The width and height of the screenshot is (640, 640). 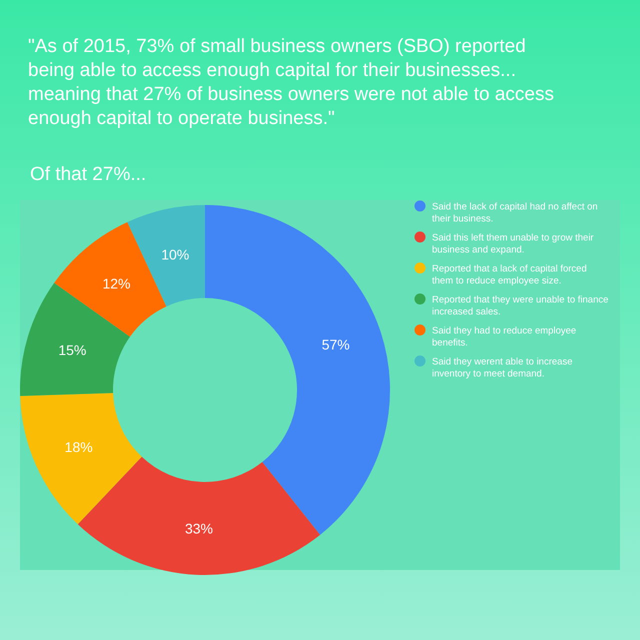 I want to click on data-label: 12%, so click(x=116, y=283).